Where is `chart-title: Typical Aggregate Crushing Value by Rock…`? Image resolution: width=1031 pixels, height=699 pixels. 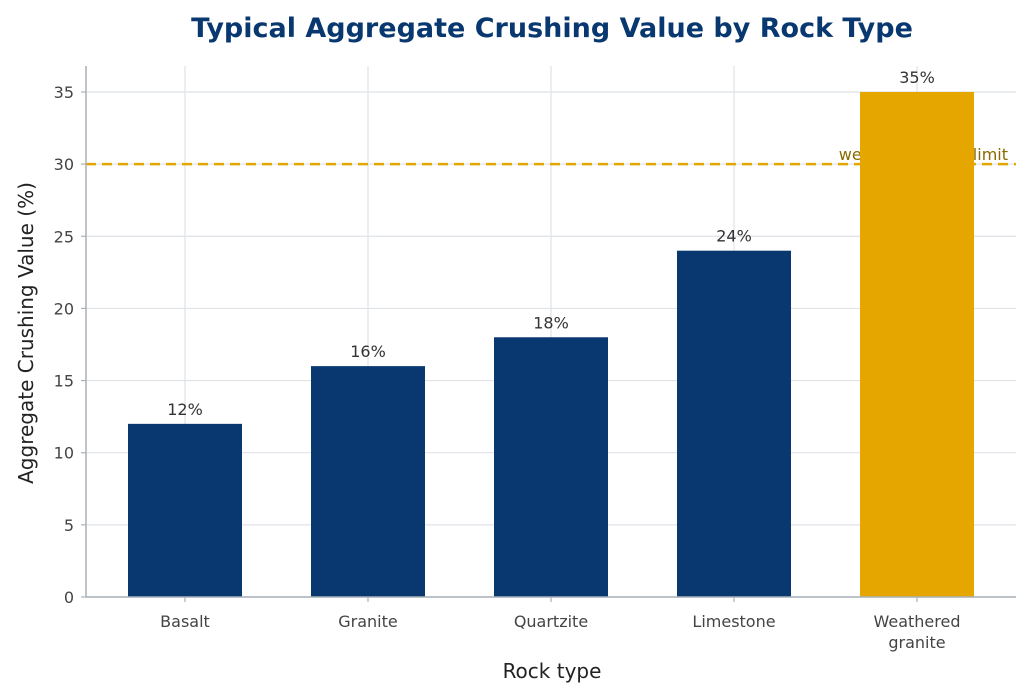
chart-title: Typical Aggregate Crushing Value by Rock… is located at coordinates (552, 28).